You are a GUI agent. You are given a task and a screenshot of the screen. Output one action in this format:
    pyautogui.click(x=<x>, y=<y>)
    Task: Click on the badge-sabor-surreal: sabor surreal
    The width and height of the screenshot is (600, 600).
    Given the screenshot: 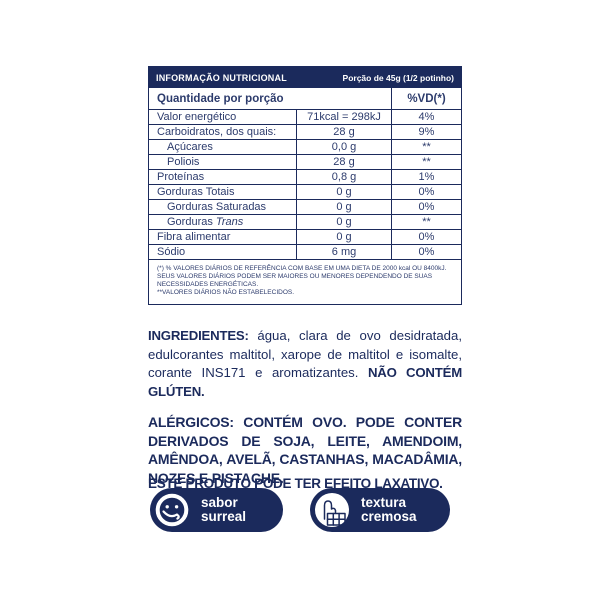 What is the action you would take?
    pyautogui.click(x=216, y=510)
    